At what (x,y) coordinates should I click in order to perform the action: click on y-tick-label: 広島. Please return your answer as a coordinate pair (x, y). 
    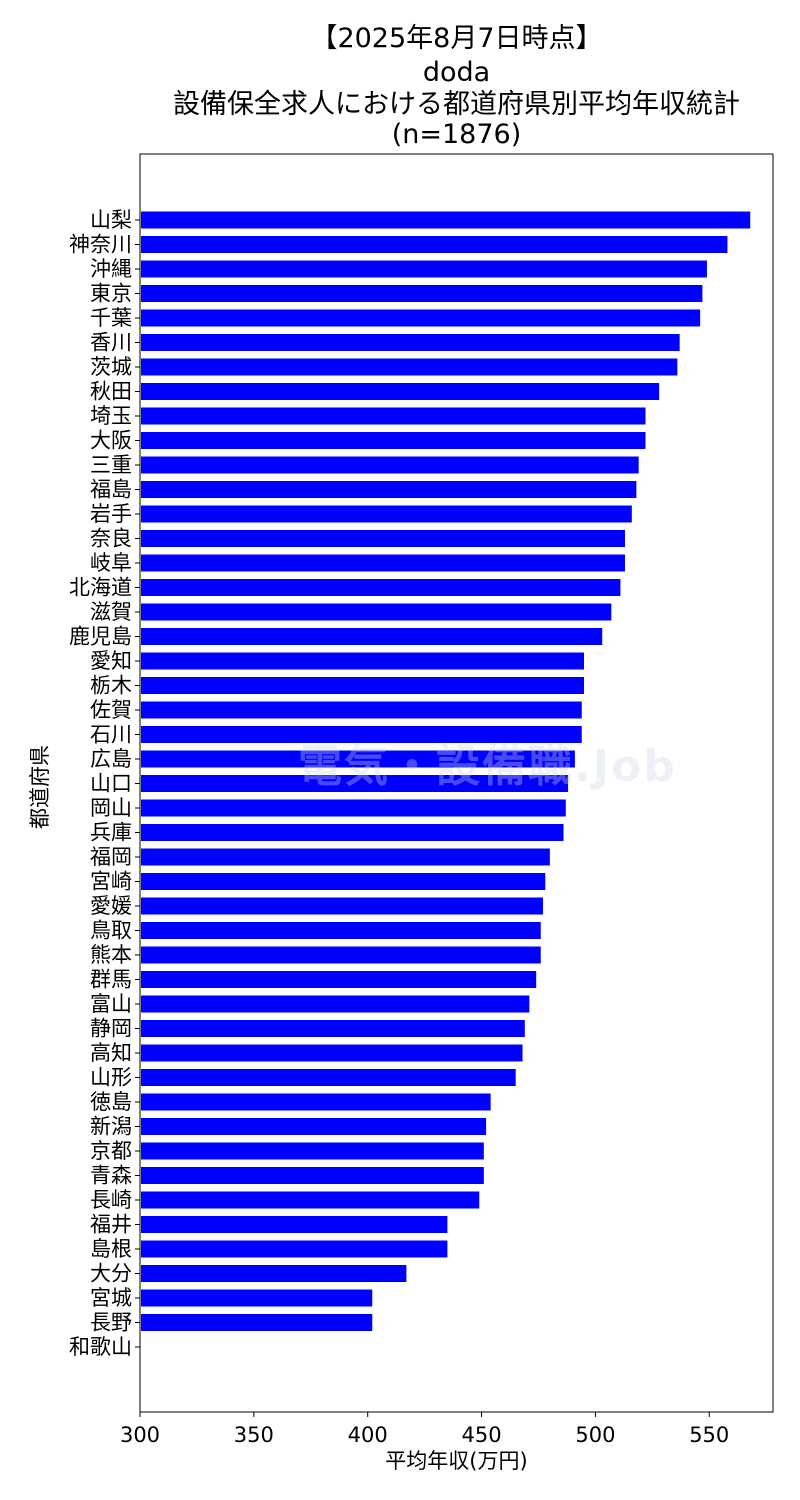
    Looking at the image, I should click on (111, 759).